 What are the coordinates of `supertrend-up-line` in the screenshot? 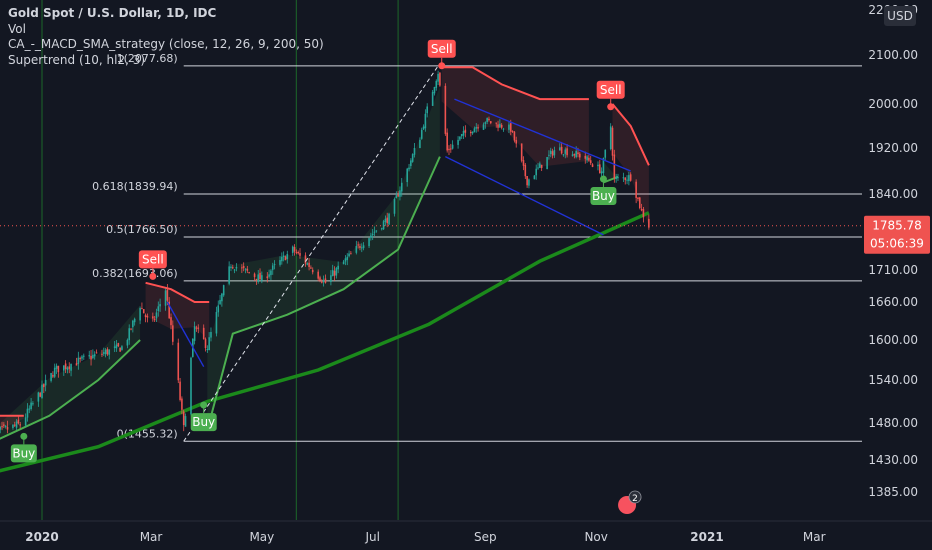 It's located at (70, 389).